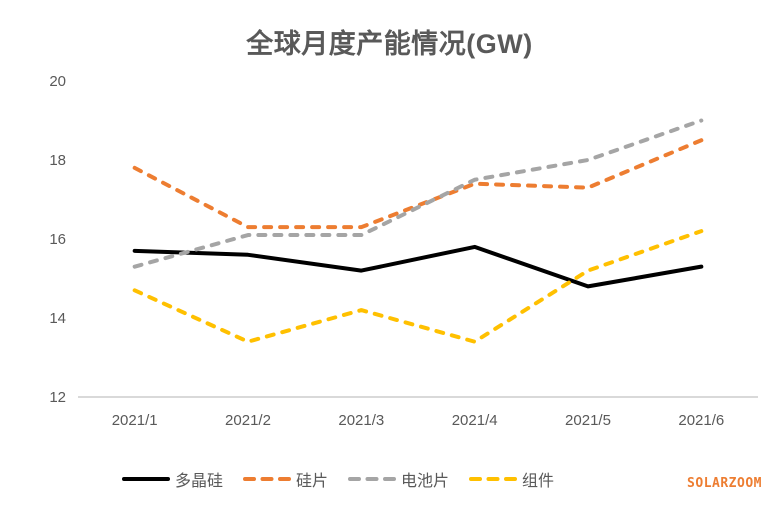  What do you see at coordinates (474, 420) in the screenshot?
I see `x-tick-label: 2021/4` at bounding box center [474, 420].